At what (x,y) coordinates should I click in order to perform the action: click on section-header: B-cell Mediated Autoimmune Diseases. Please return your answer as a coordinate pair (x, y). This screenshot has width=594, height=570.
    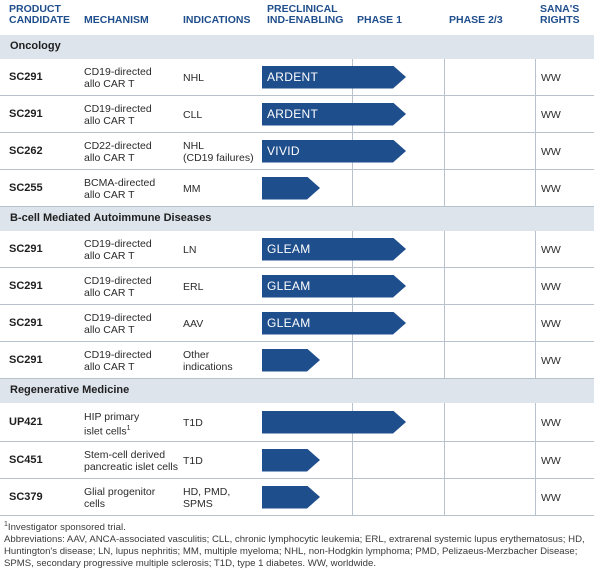
    Looking at the image, I should click on (297, 219).